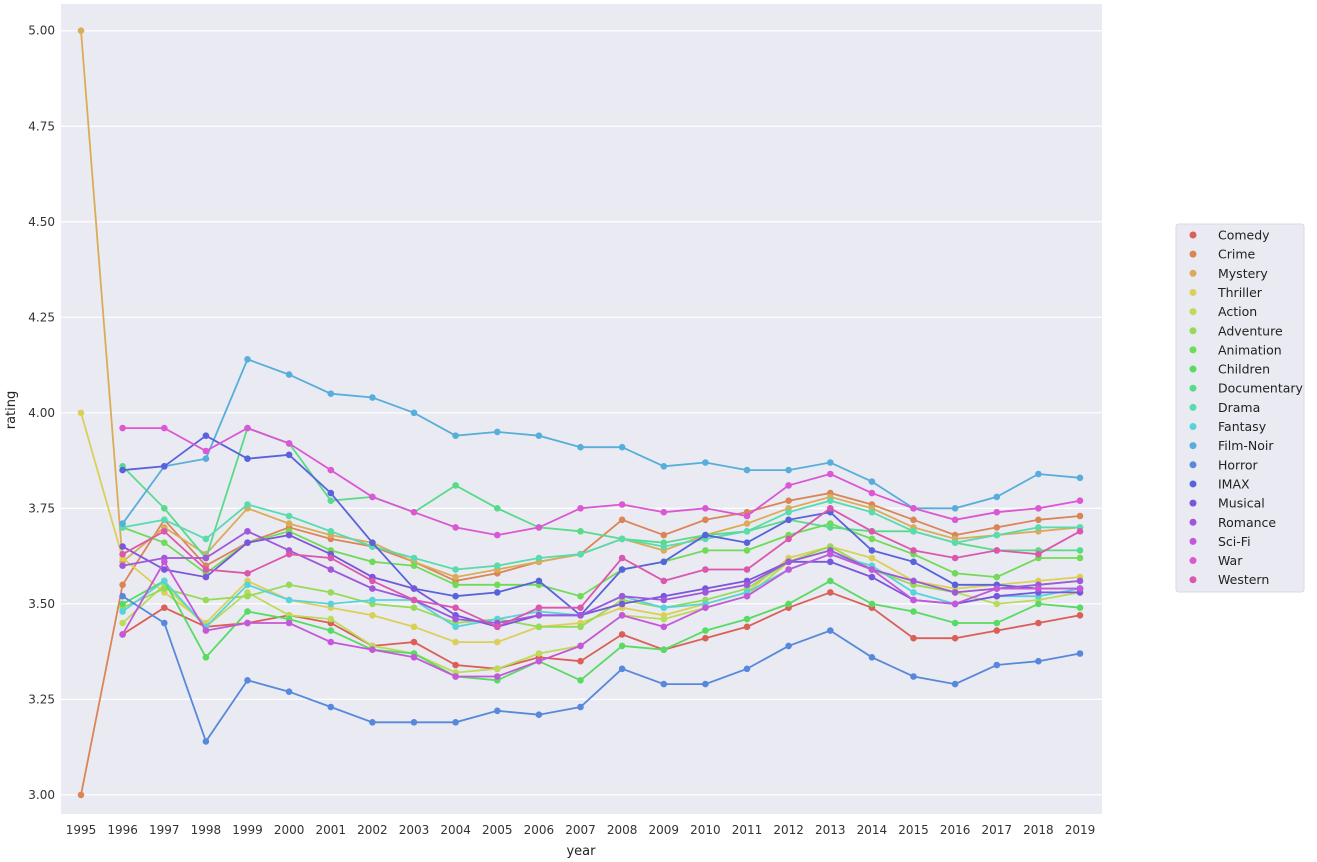  What do you see at coordinates (41, 126) in the screenshot?
I see `y-tick-label: 4.75` at bounding box center [41, 126].